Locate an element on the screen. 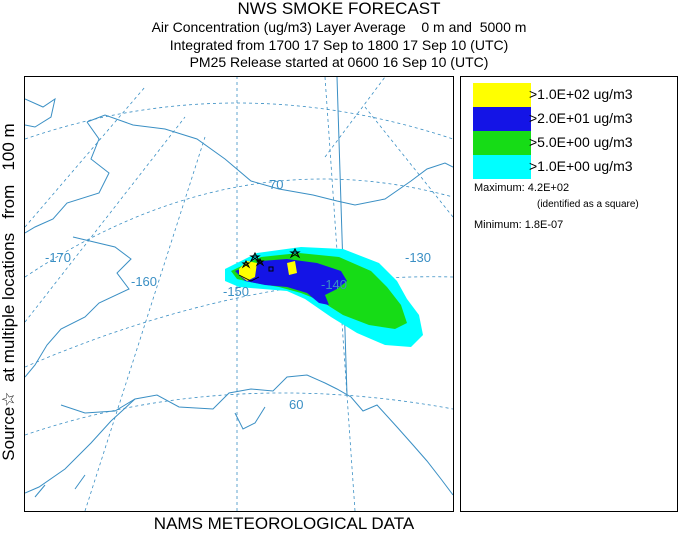  legend-label: >2.0E+01 ug/m3 is located at coordinates (581, 118).